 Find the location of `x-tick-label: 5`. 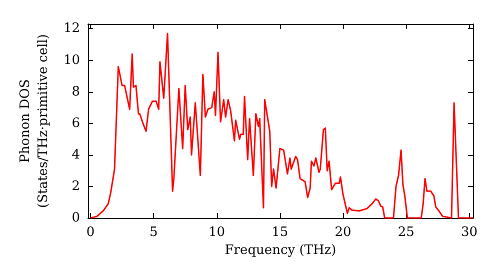

x-tick-label: 5 is located at coordinates (154, 232).